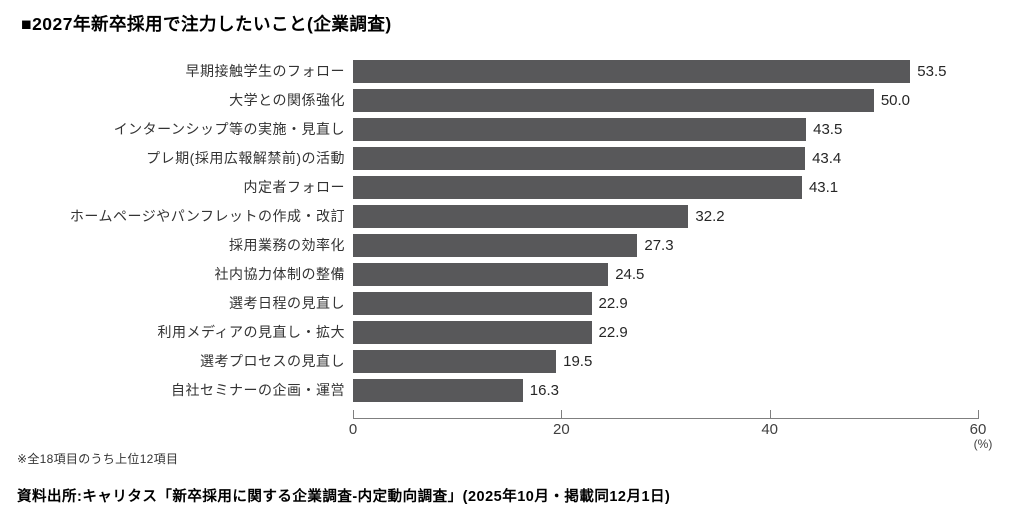 This screenshot has height=519, width=1021. Describe the element at coordinates (294, 187) in the screenshot. I see `category-label: 内定者フォロー` at that location.